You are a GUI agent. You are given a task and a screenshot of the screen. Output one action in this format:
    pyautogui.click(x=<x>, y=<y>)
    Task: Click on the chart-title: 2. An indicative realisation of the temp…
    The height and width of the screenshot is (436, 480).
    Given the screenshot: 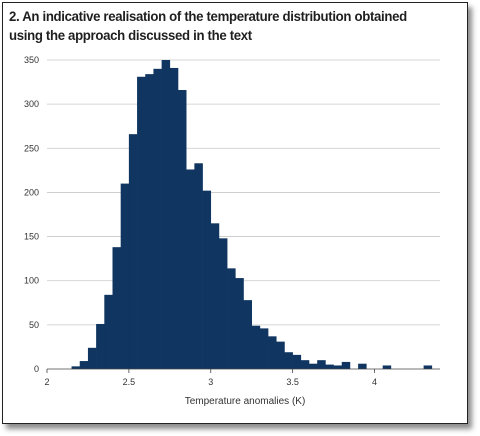 What is the action you would take?
    pyautogui.click(x=208, y=26)
    